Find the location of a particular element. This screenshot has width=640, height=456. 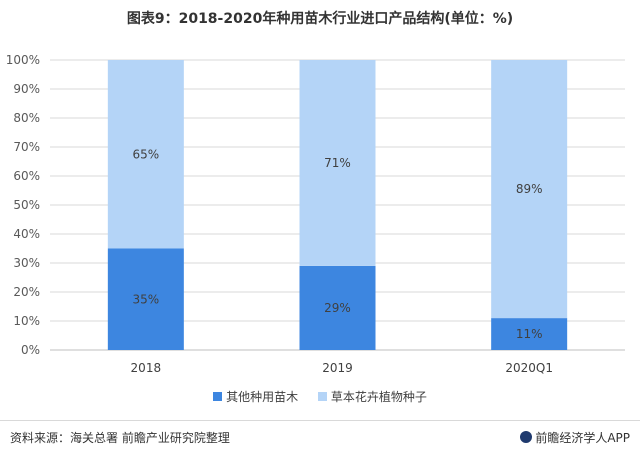

brand: 前瞻经济学人APP is located at coordinates (575, 437).